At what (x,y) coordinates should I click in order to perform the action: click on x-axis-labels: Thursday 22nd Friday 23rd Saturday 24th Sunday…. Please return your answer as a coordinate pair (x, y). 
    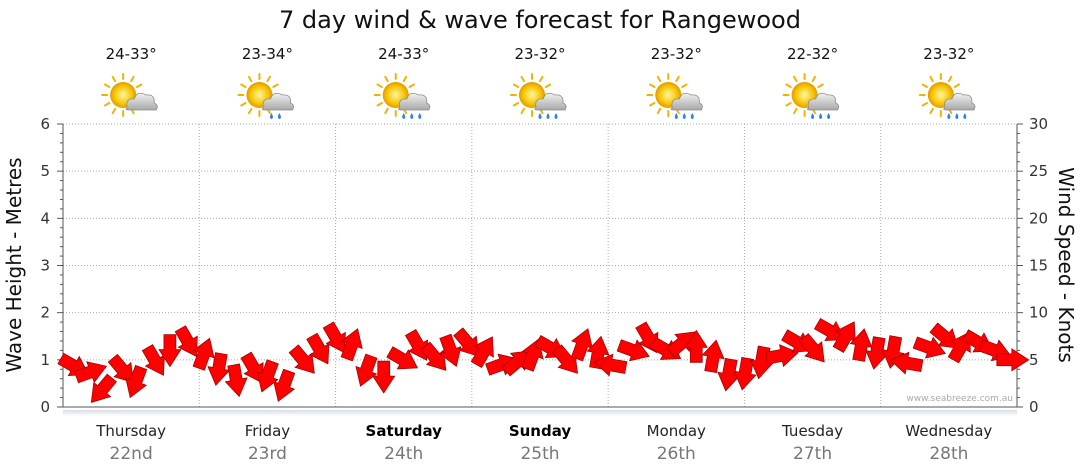
    Looking at the image, I should click on (543, 443).